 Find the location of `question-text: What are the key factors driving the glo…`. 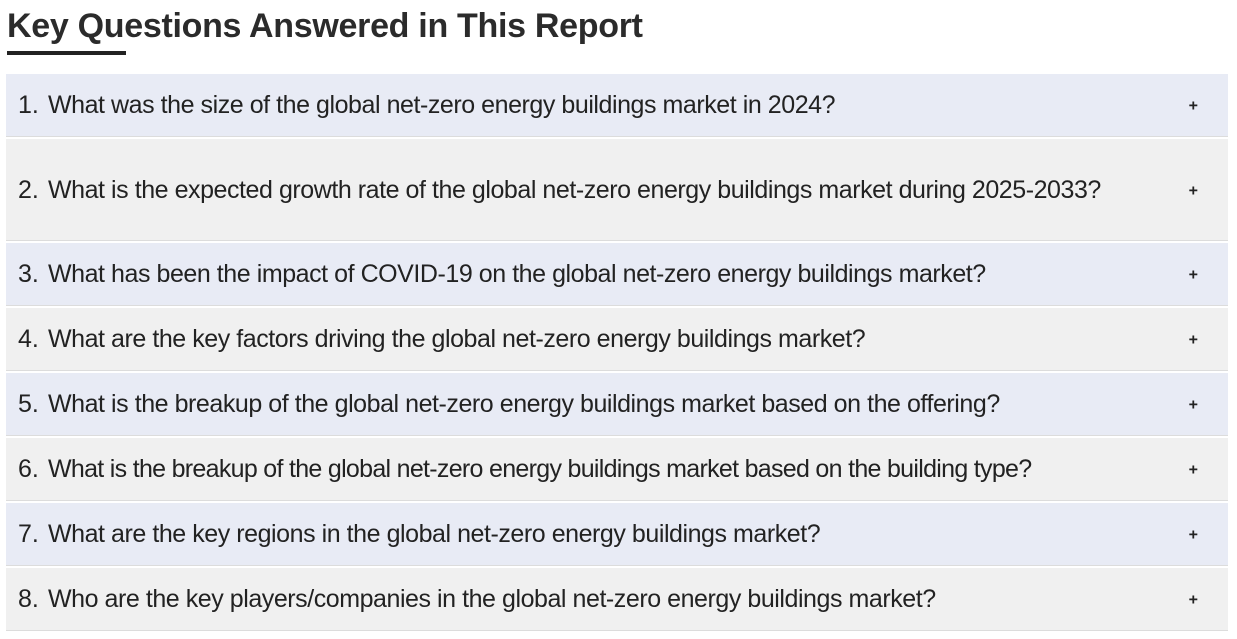

question-text: What are the key factors driving the glo… is located at coordinates (457, 339).